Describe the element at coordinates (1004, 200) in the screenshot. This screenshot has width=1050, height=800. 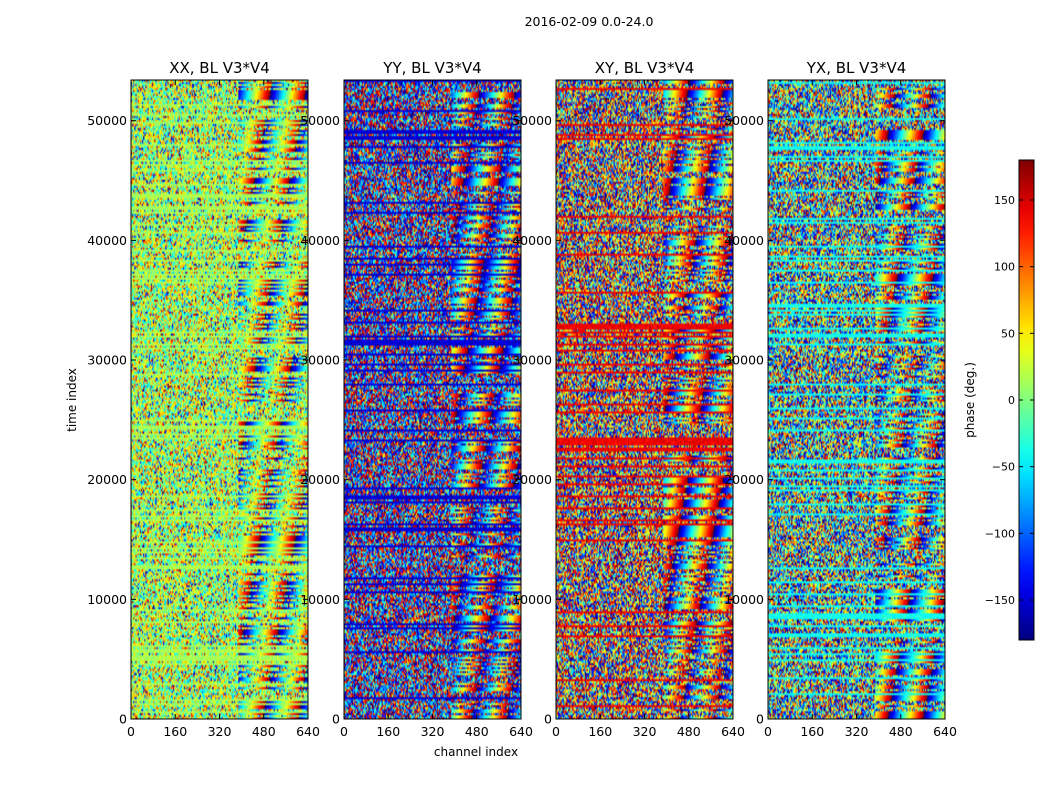
I see `colorbar-tick-label: 150` at that location.